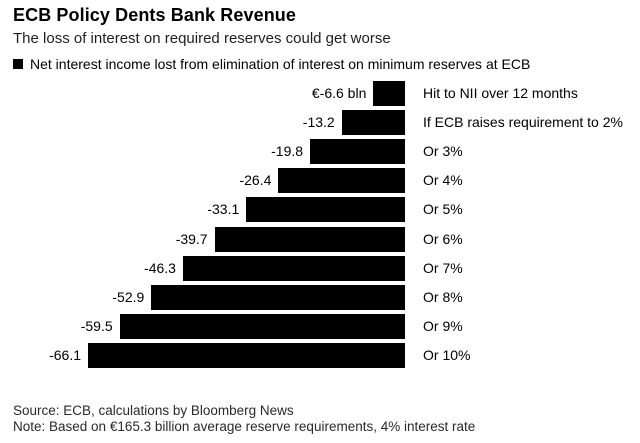  I want to click on bar-row: €-6.6 bln Hit to NII over 12 months, so click(320, 93).